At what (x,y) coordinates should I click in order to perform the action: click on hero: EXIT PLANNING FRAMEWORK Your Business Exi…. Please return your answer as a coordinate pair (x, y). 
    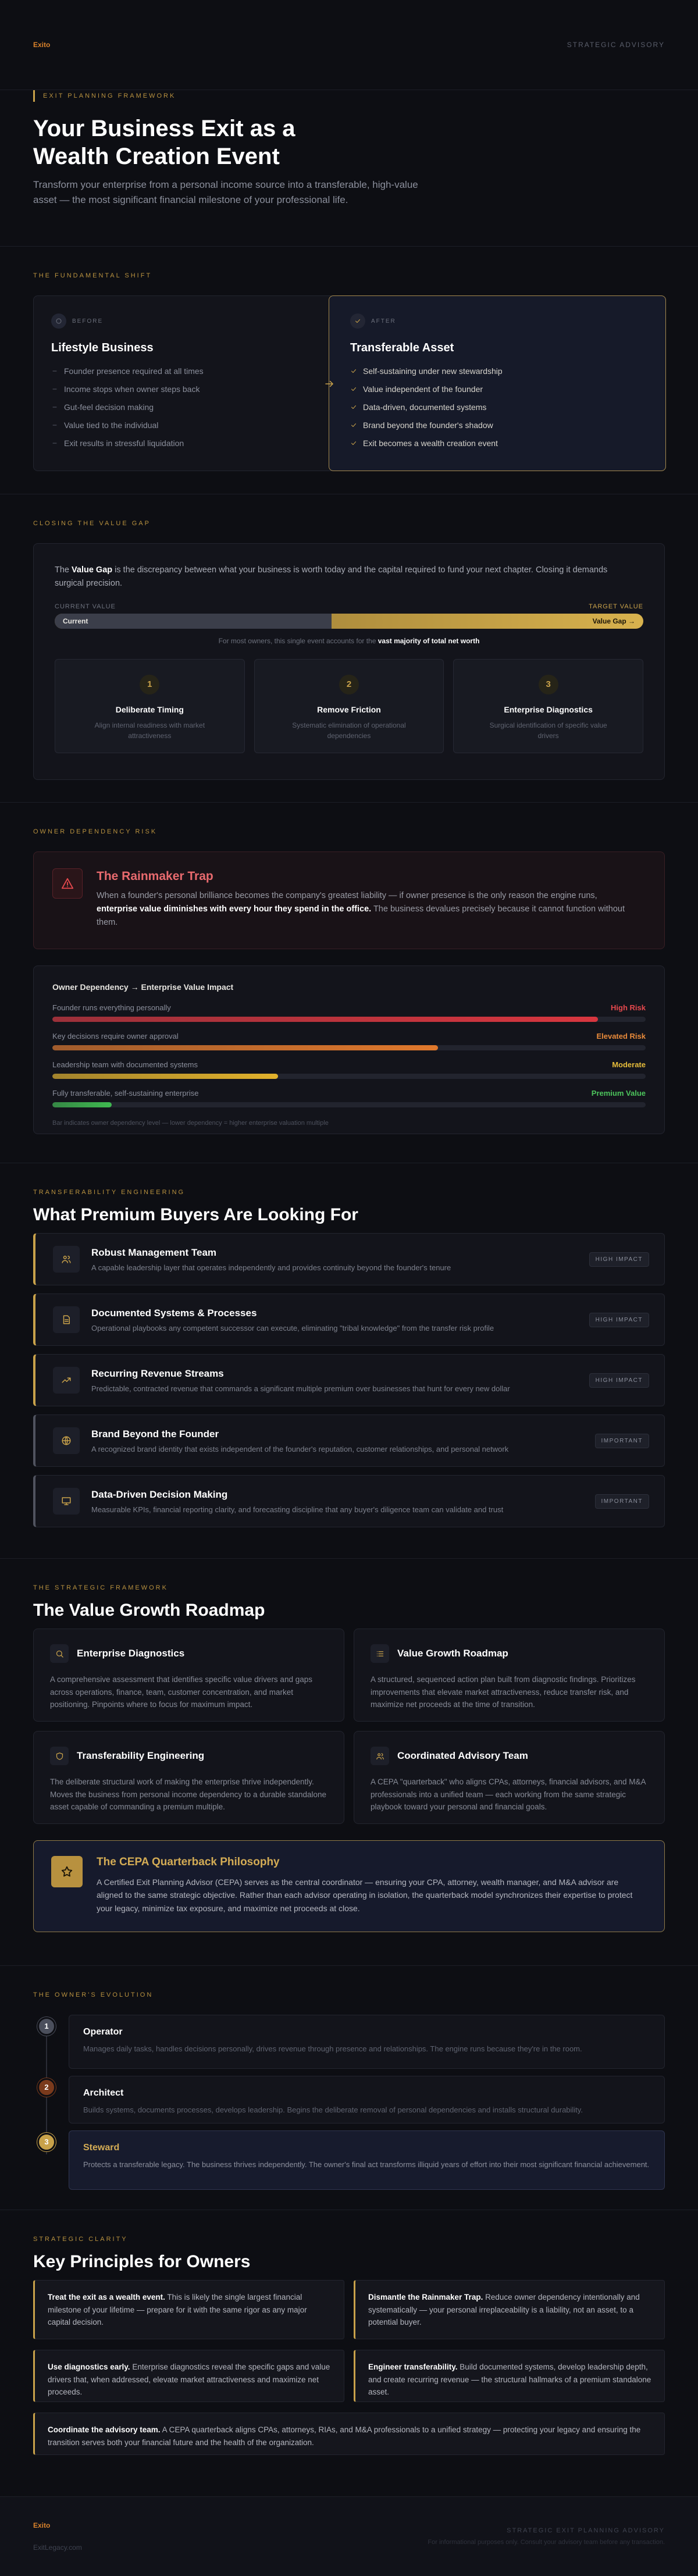
    Looking at the image, I should click on (349, 168).